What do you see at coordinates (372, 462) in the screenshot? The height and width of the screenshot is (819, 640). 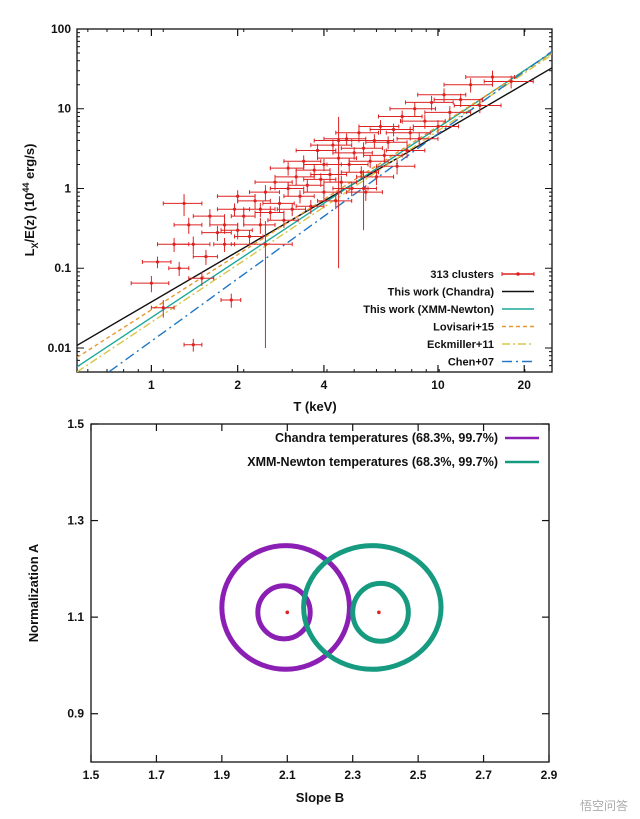 I see `legend-label: XMM-Newton temperatures (68.3%, 99.7%)` at bounding box center [372, 462].